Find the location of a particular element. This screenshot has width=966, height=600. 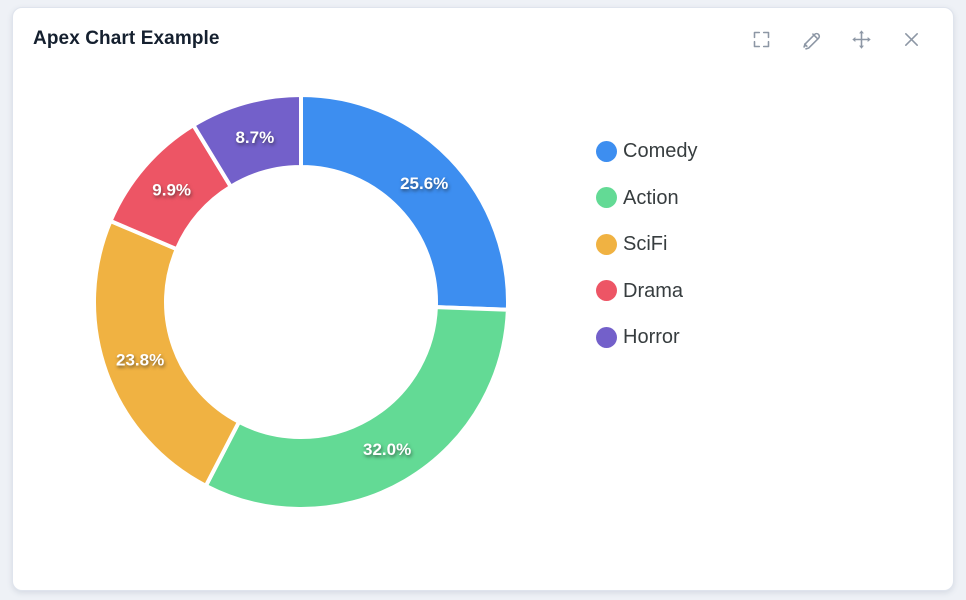

fullscreen-icon is located at coordinates (761, 39).